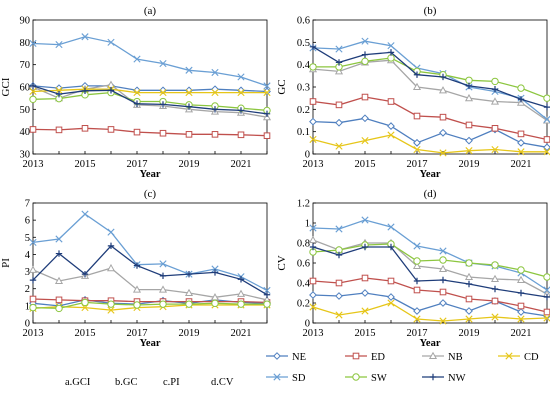 The image size is (550, 405). Describe the element at coordinates (149, 382) in the screenshot. I see `footnote: a.GCI b.GC c.PI d.CV` at that location.